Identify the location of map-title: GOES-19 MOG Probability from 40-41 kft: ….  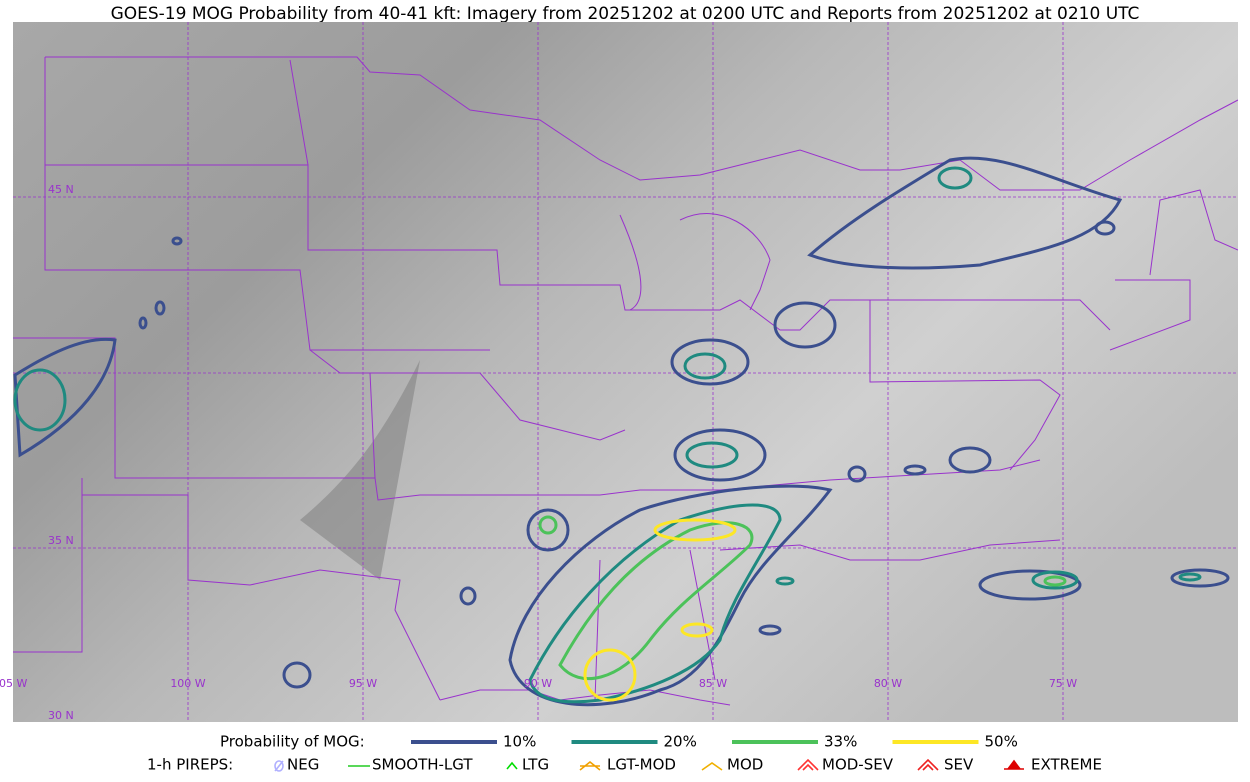
(625, 14).